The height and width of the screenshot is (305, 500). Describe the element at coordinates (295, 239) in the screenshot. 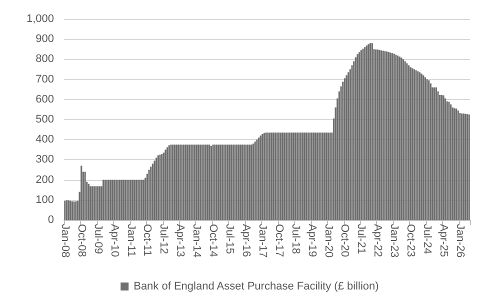

I see `x-tick-label: Jul-18` at that location.